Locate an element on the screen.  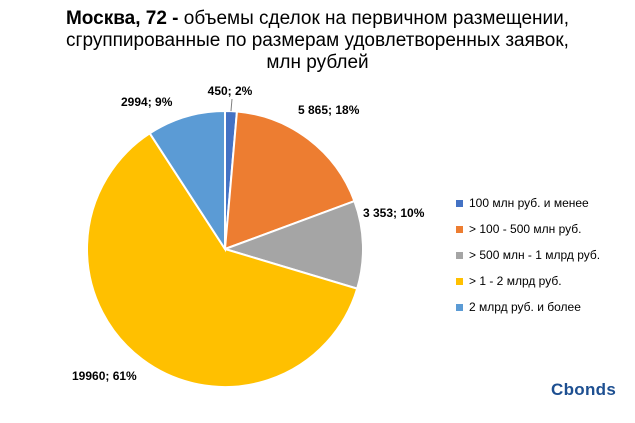
legend-item-5: 2 млрд руб. и более is located at coordinates (528, 307).